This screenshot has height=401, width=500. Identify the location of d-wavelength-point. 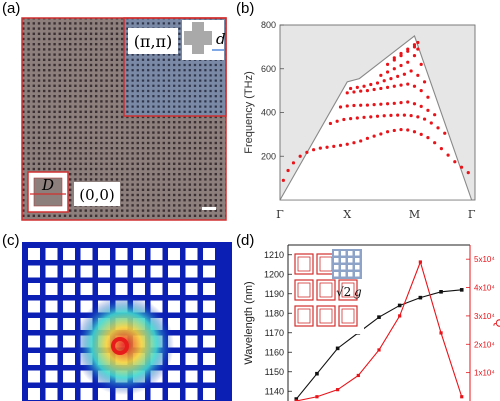
(420, 297).